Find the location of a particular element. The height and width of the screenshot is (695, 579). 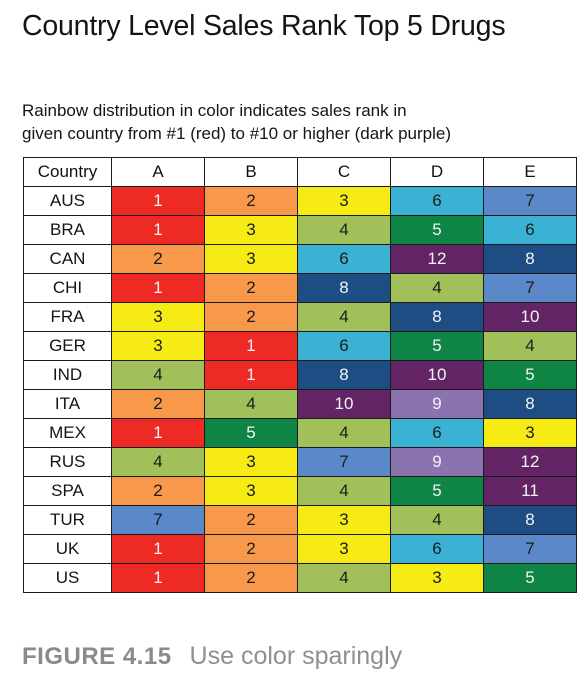

table-row: US 1 2 4 3 5 is located at coordinates (300, 578).